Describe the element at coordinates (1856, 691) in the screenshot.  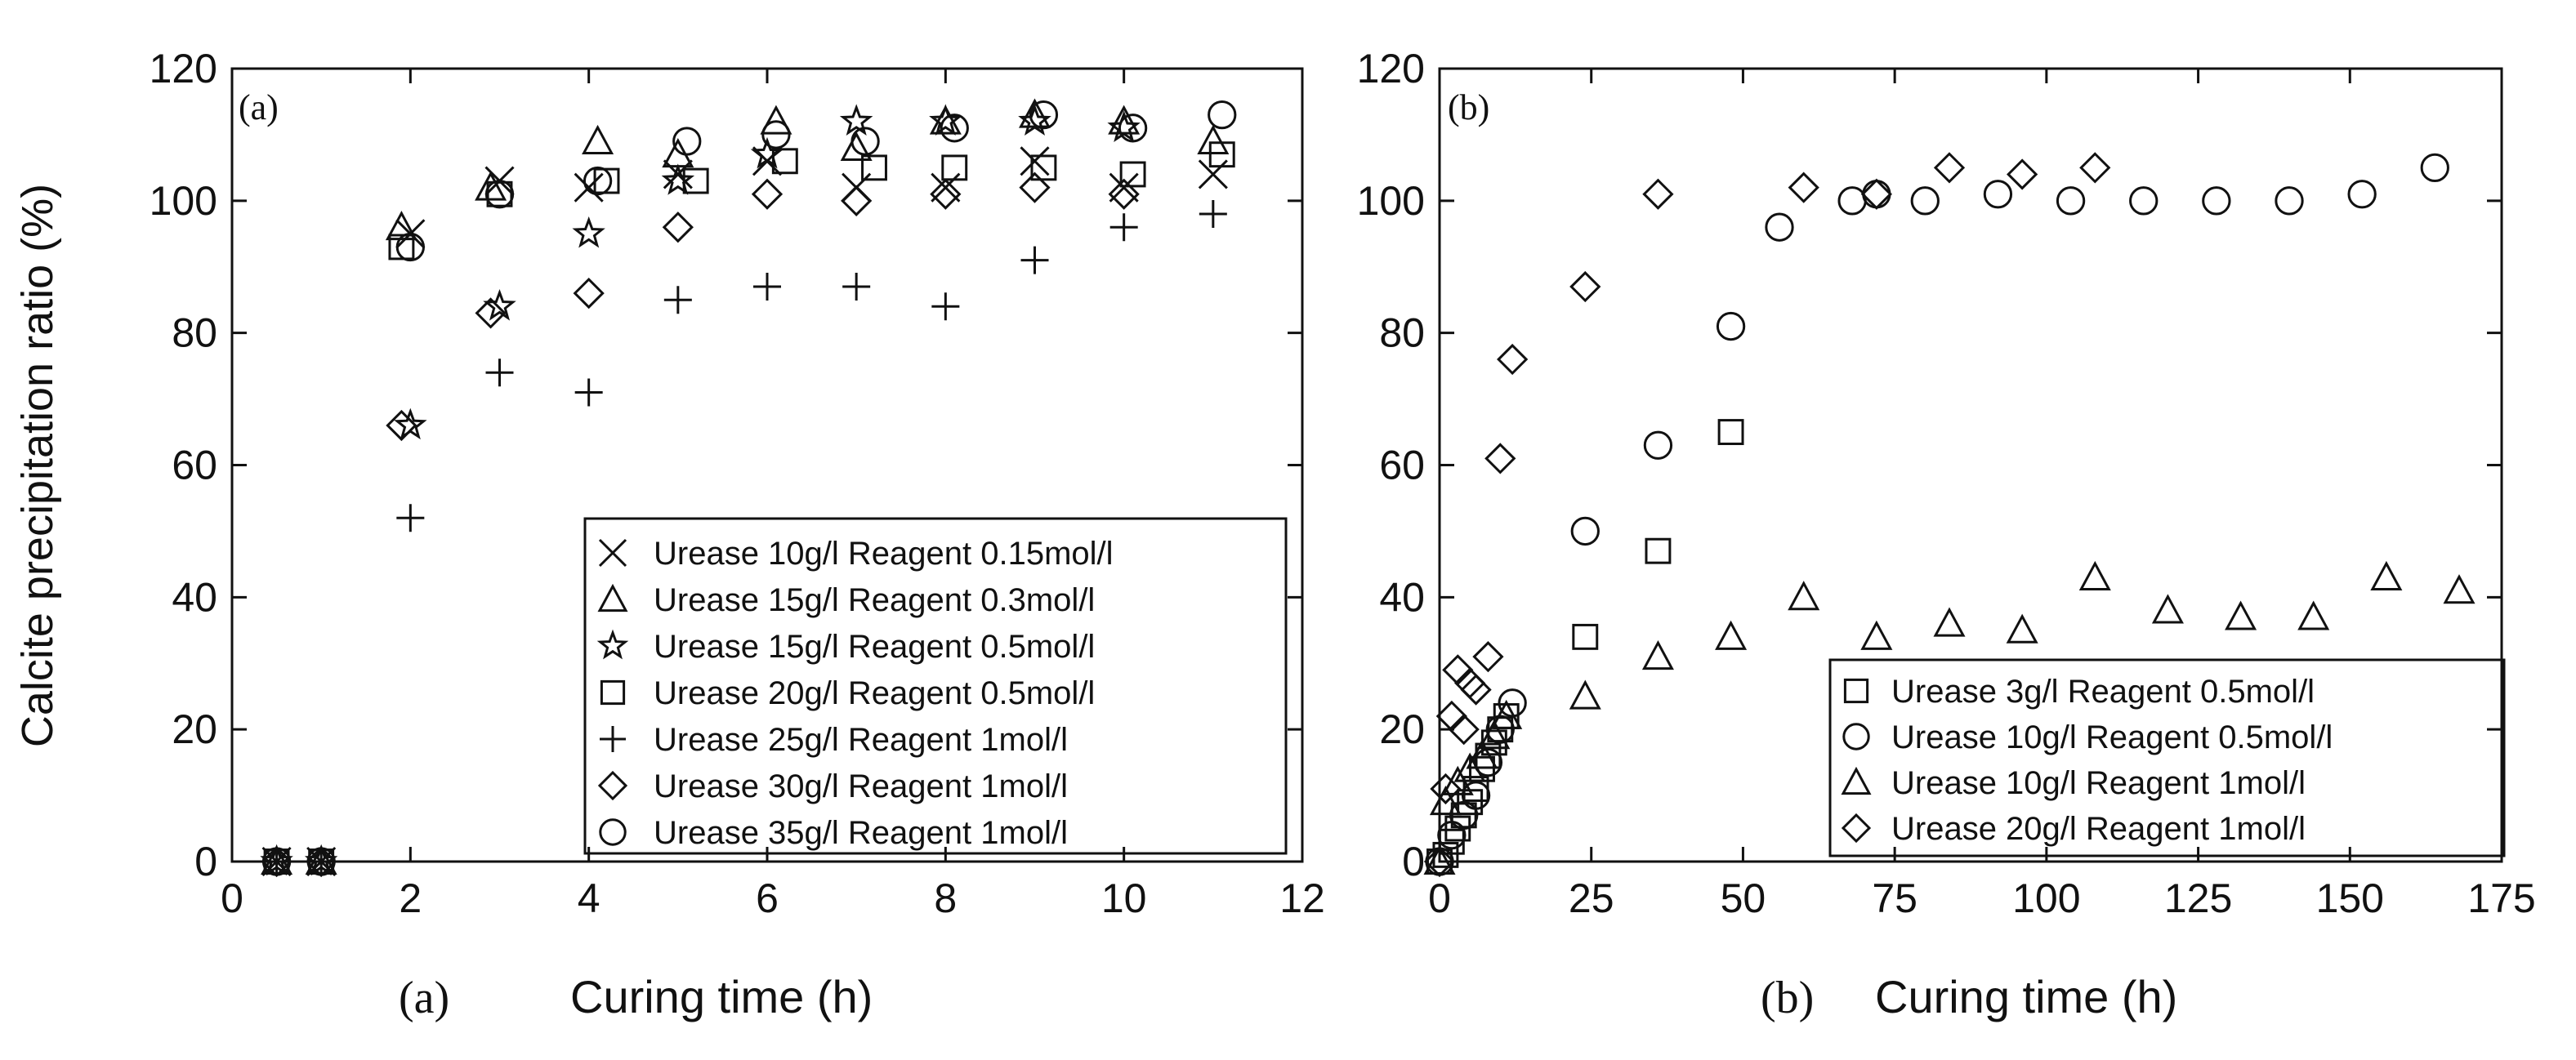
I see `legend-marker-square` at that location.